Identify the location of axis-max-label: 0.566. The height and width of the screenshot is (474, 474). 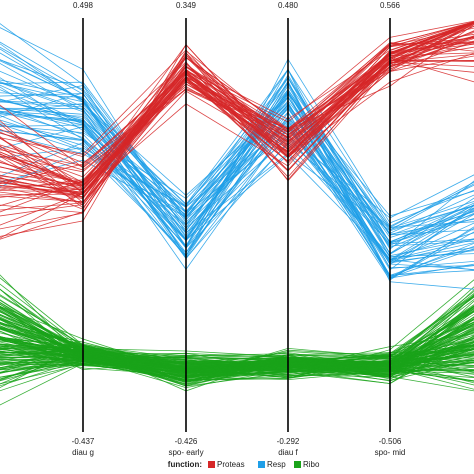
(390, 5).